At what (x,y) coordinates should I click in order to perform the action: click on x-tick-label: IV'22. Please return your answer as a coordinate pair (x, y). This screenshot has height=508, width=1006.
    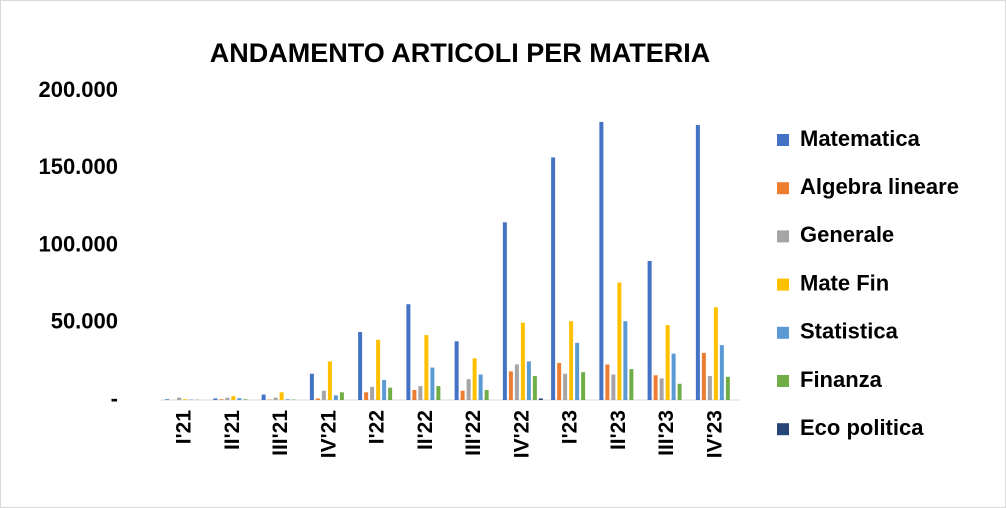
    Looking at the image, I should click on (521, 434).